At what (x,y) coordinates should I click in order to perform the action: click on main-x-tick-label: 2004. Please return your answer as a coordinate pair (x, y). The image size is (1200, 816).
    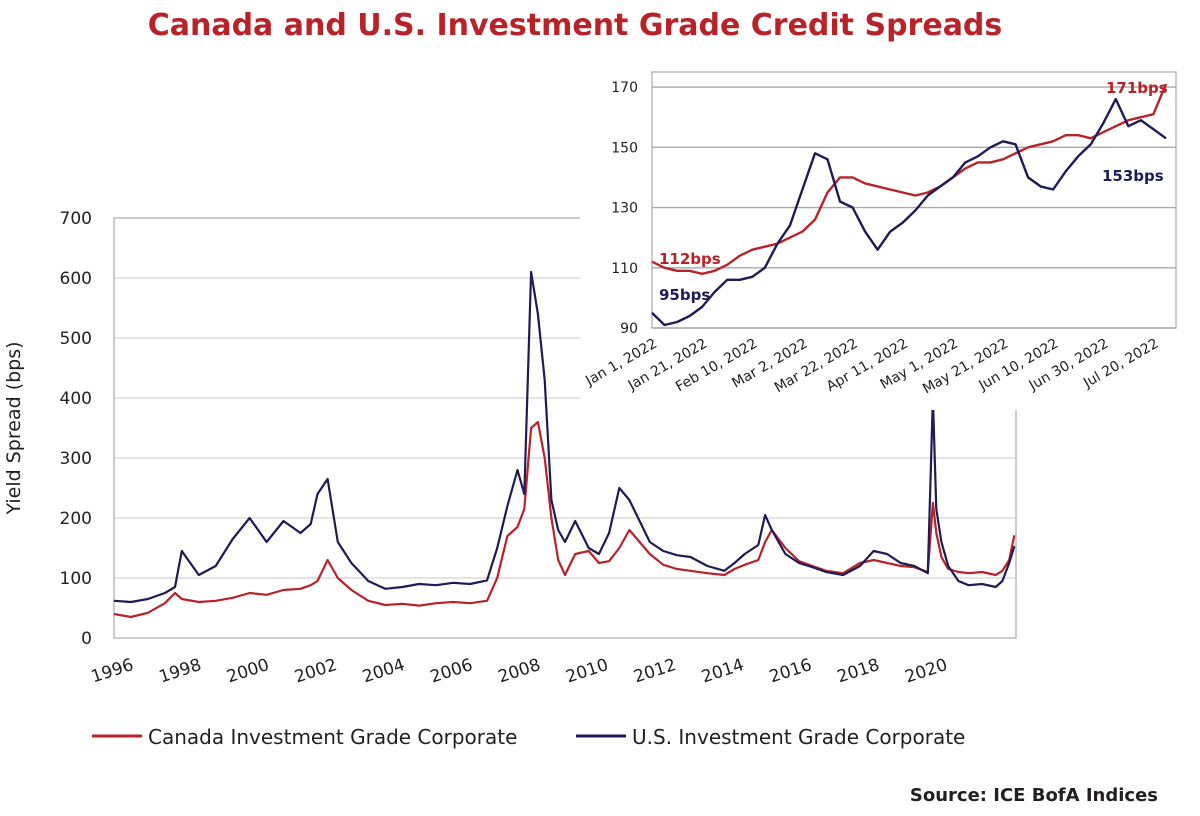
    Looking at the image, I should click on (383, 671).